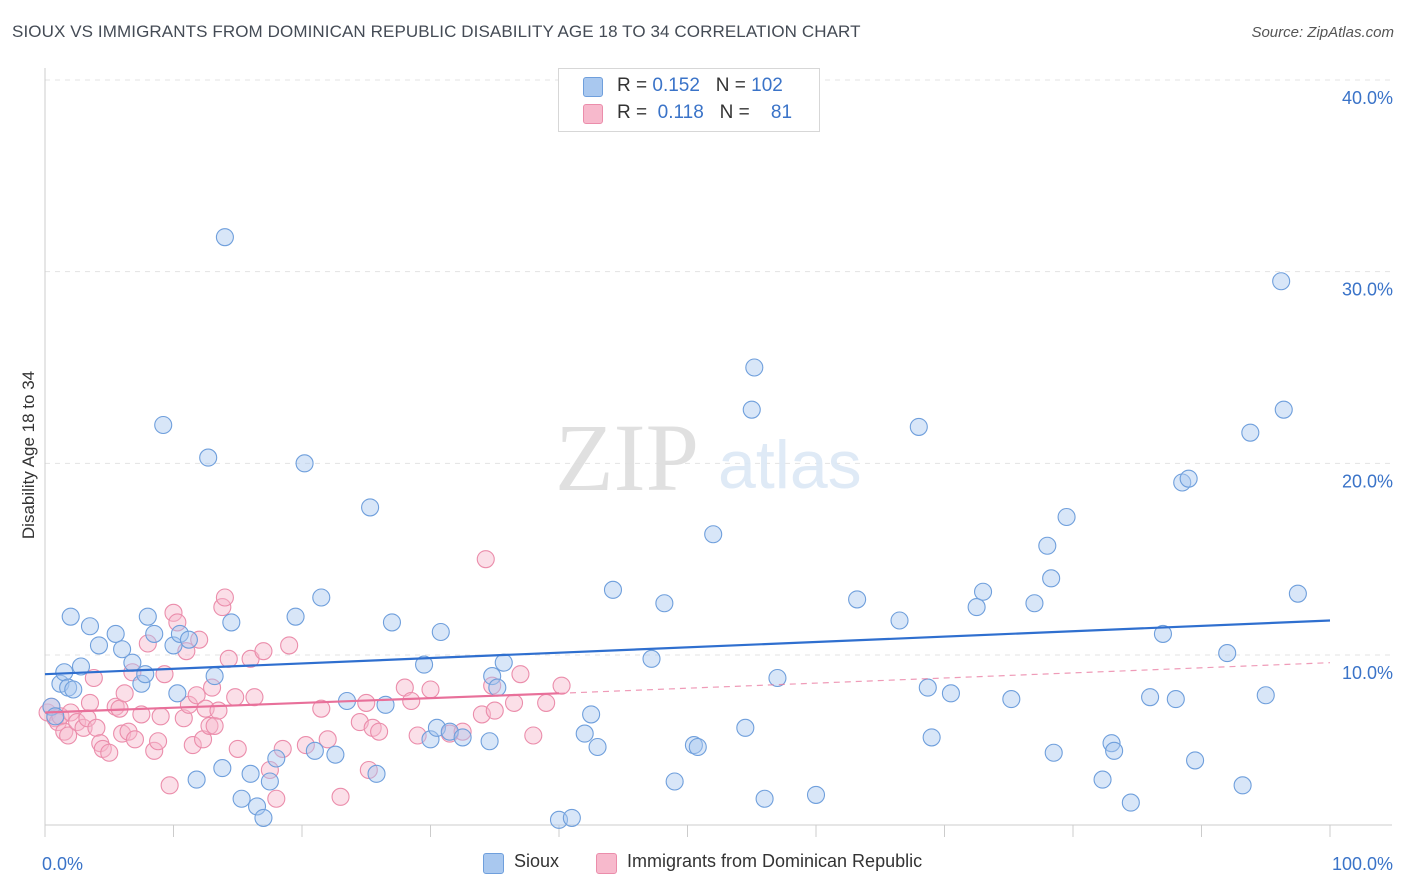 The height and width of the screenshot is (892, 1406). Describe the element at coordinates (593, 114) in the screenshot. I see `dominican-swatch` at that location.